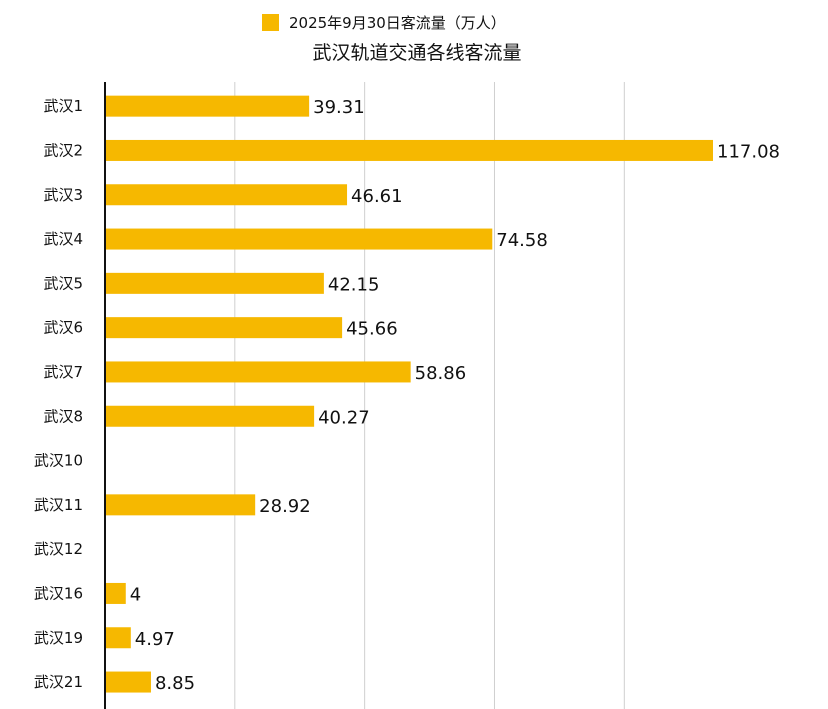 This screenshot has height=709, width=828. What do you see at coordinates (63, 283) in the screenshot?
I see `category-label: 武汉5` at bounding box center [63, 283].